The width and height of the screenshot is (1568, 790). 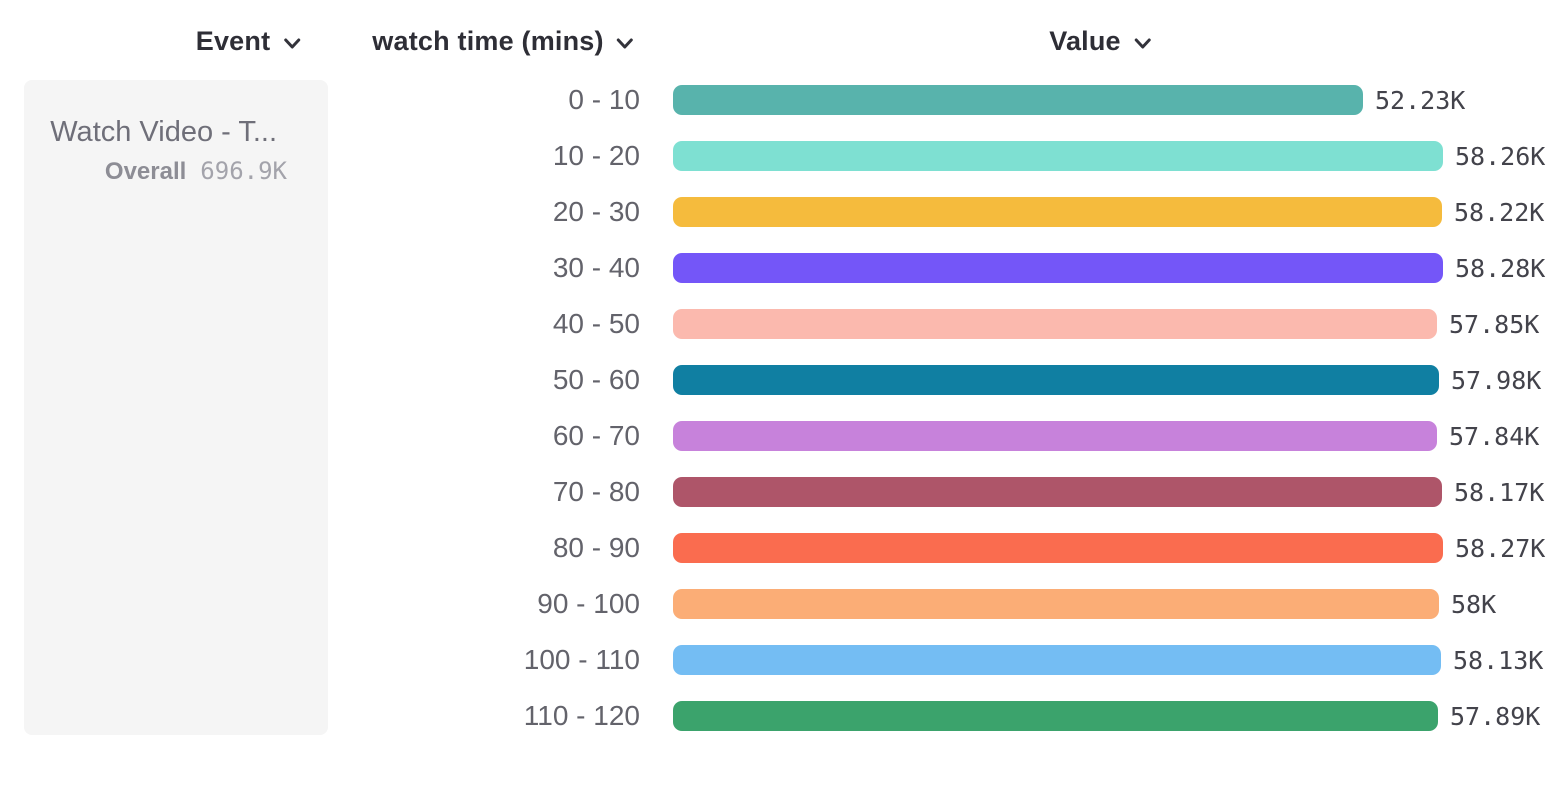 What do you see at coordinates (1499, 212) in the screenshot?
I see `bar-value: 58.22K` at bounding box center [1499, 212].